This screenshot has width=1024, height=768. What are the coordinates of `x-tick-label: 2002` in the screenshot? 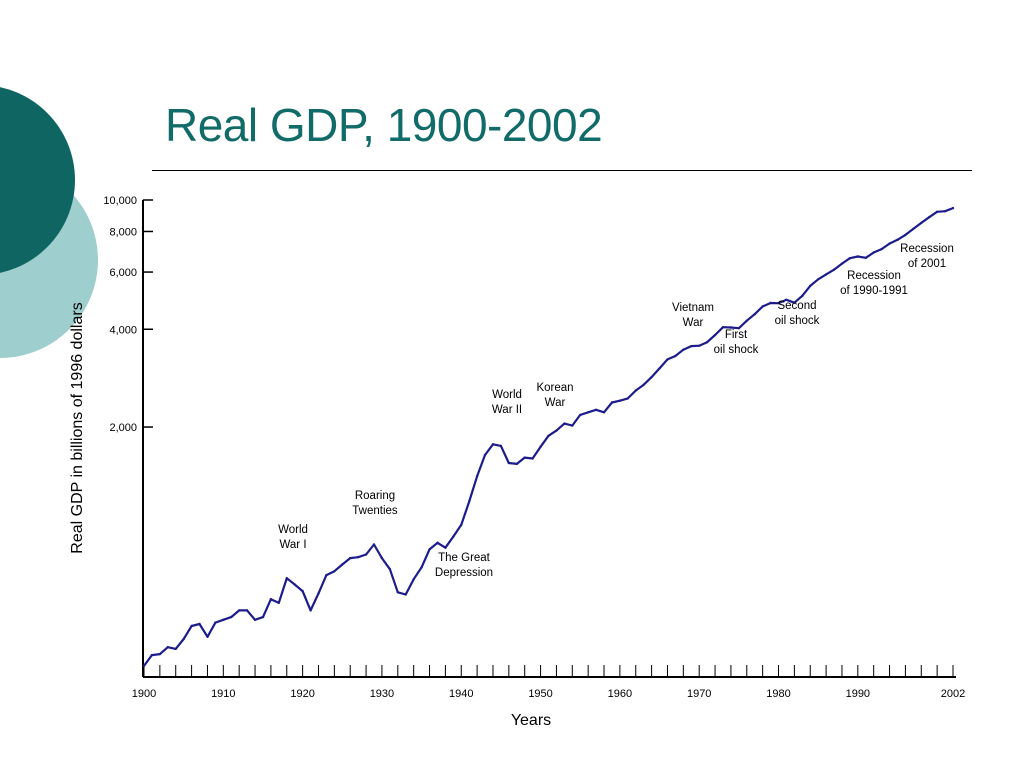 It's located at (953, 694).